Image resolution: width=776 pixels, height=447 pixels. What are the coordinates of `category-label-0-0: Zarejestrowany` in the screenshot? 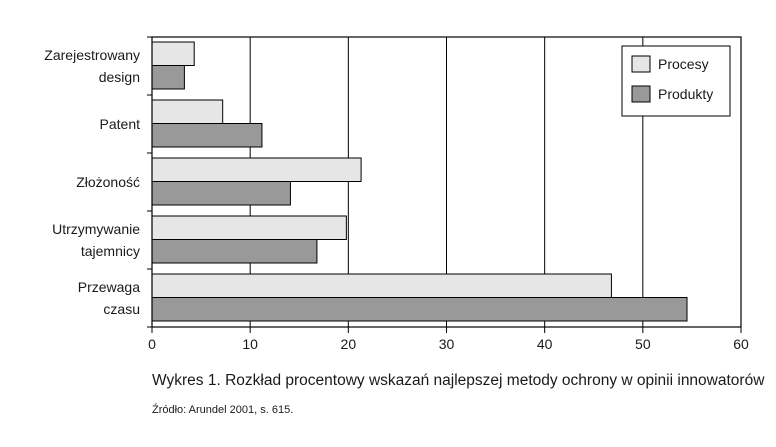 It's located at (92, 55).